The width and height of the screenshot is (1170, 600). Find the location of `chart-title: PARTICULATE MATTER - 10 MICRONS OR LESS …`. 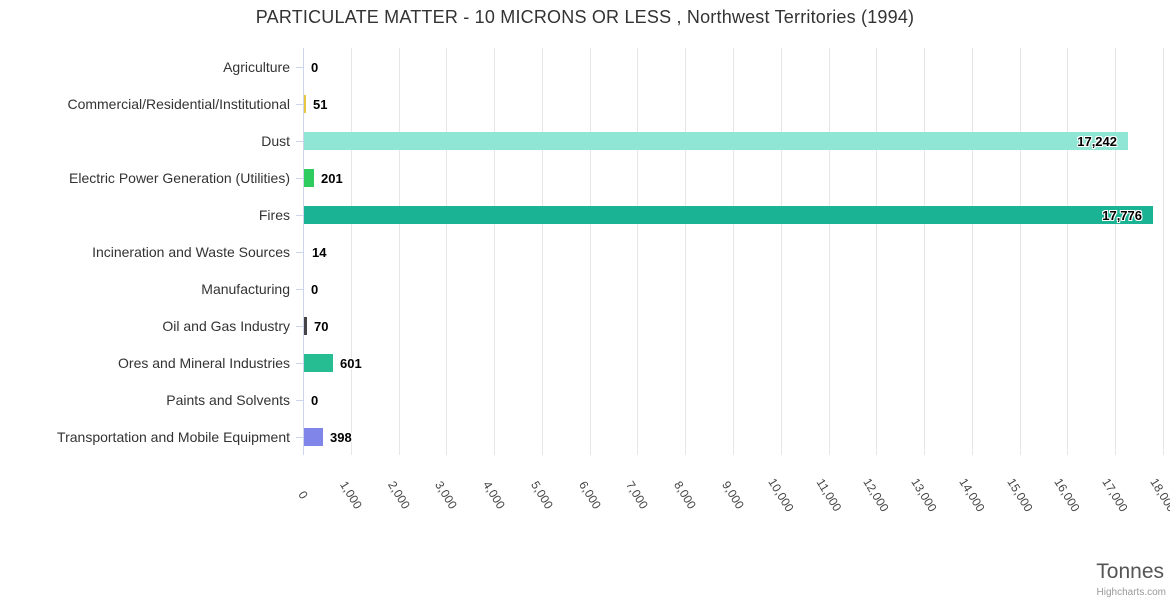

chart-title: PARTICULATE MATTER - 10 MICRONS OR LESS … is located at coordinates (585, 17).